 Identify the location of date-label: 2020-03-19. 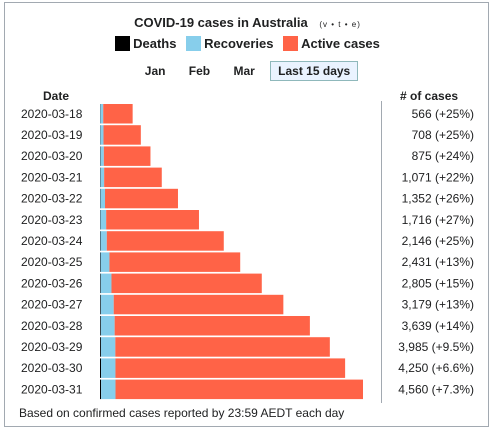
(52, 135).